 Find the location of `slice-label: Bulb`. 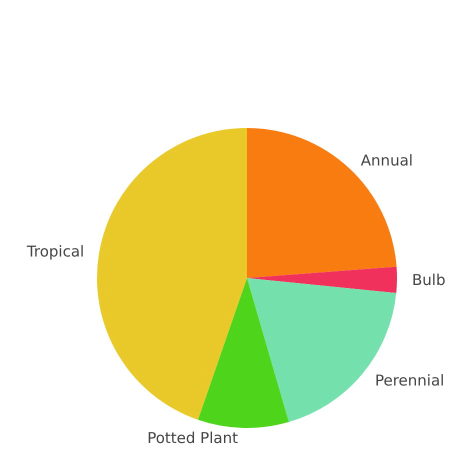

slice-label: Bulb is located at coordinates (429, 280).